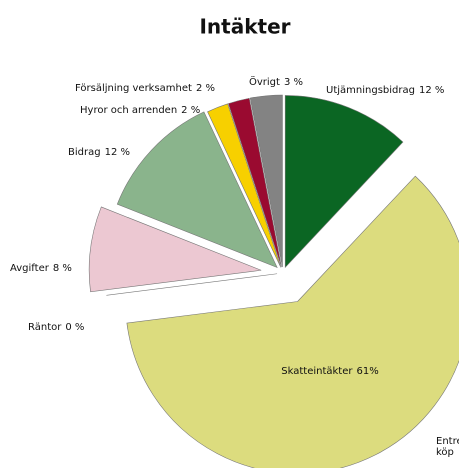  I want to click on slice-label: Skatteintäkter 61%, so click(329, 371).